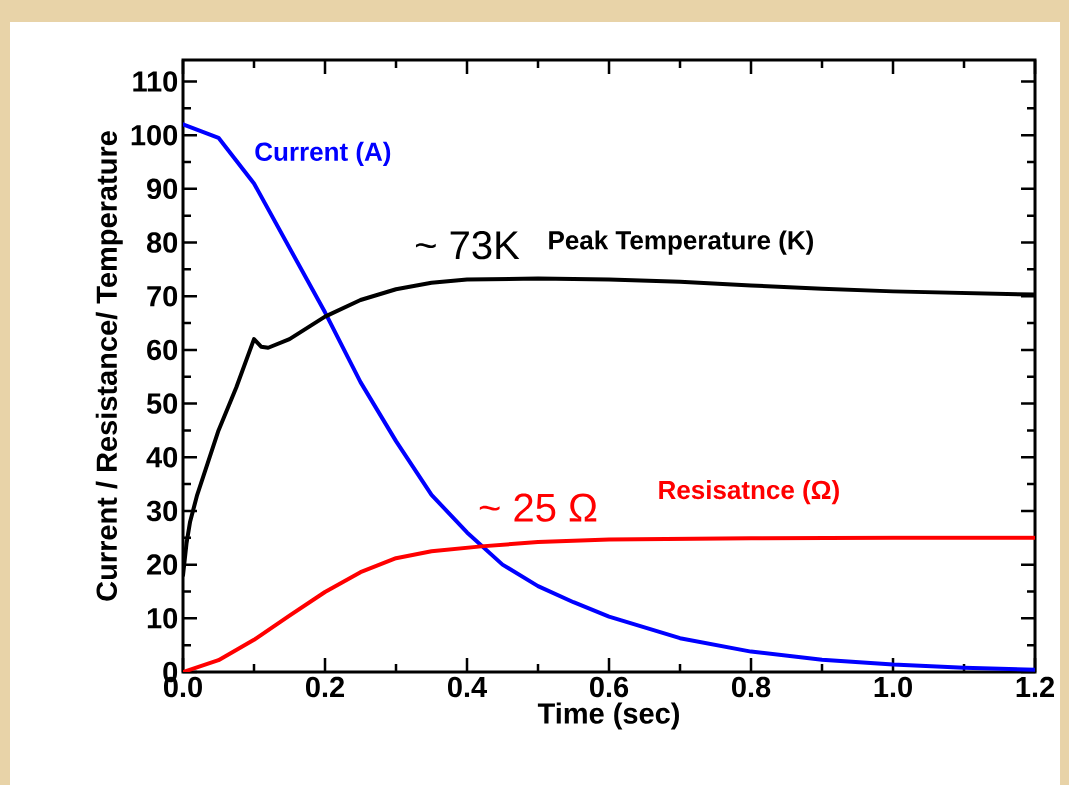 The height and width of the screenshot is (785, 1069). What do you see at coordinates (681, 242) in the screenshot?
I see `series-label: Peak Temperature (K)` at bounding box center [681, 242].